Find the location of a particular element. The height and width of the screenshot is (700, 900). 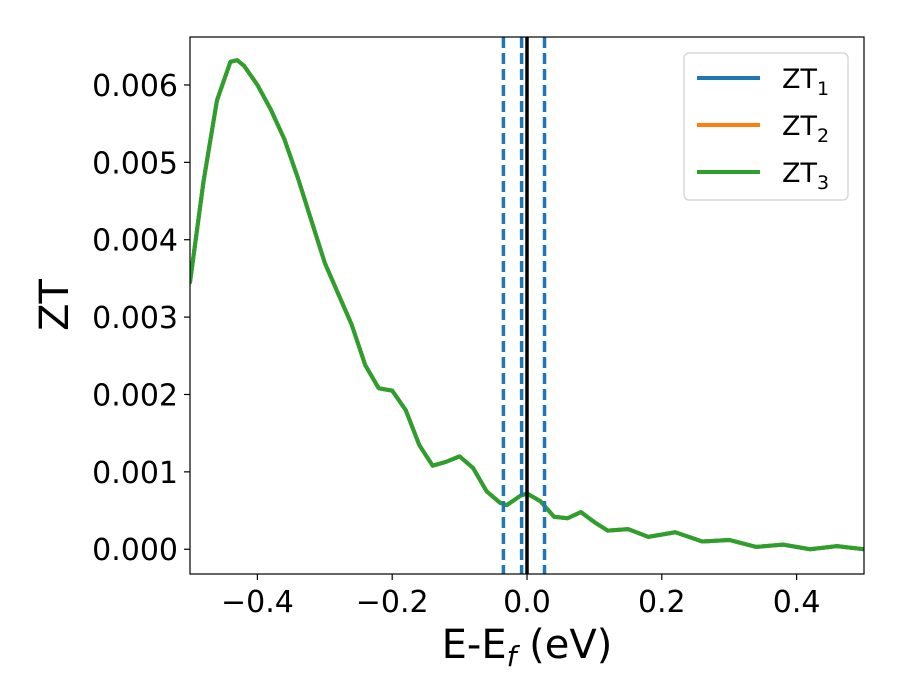

x-tick-label: 0.0 is located at coordinates (527, 602).